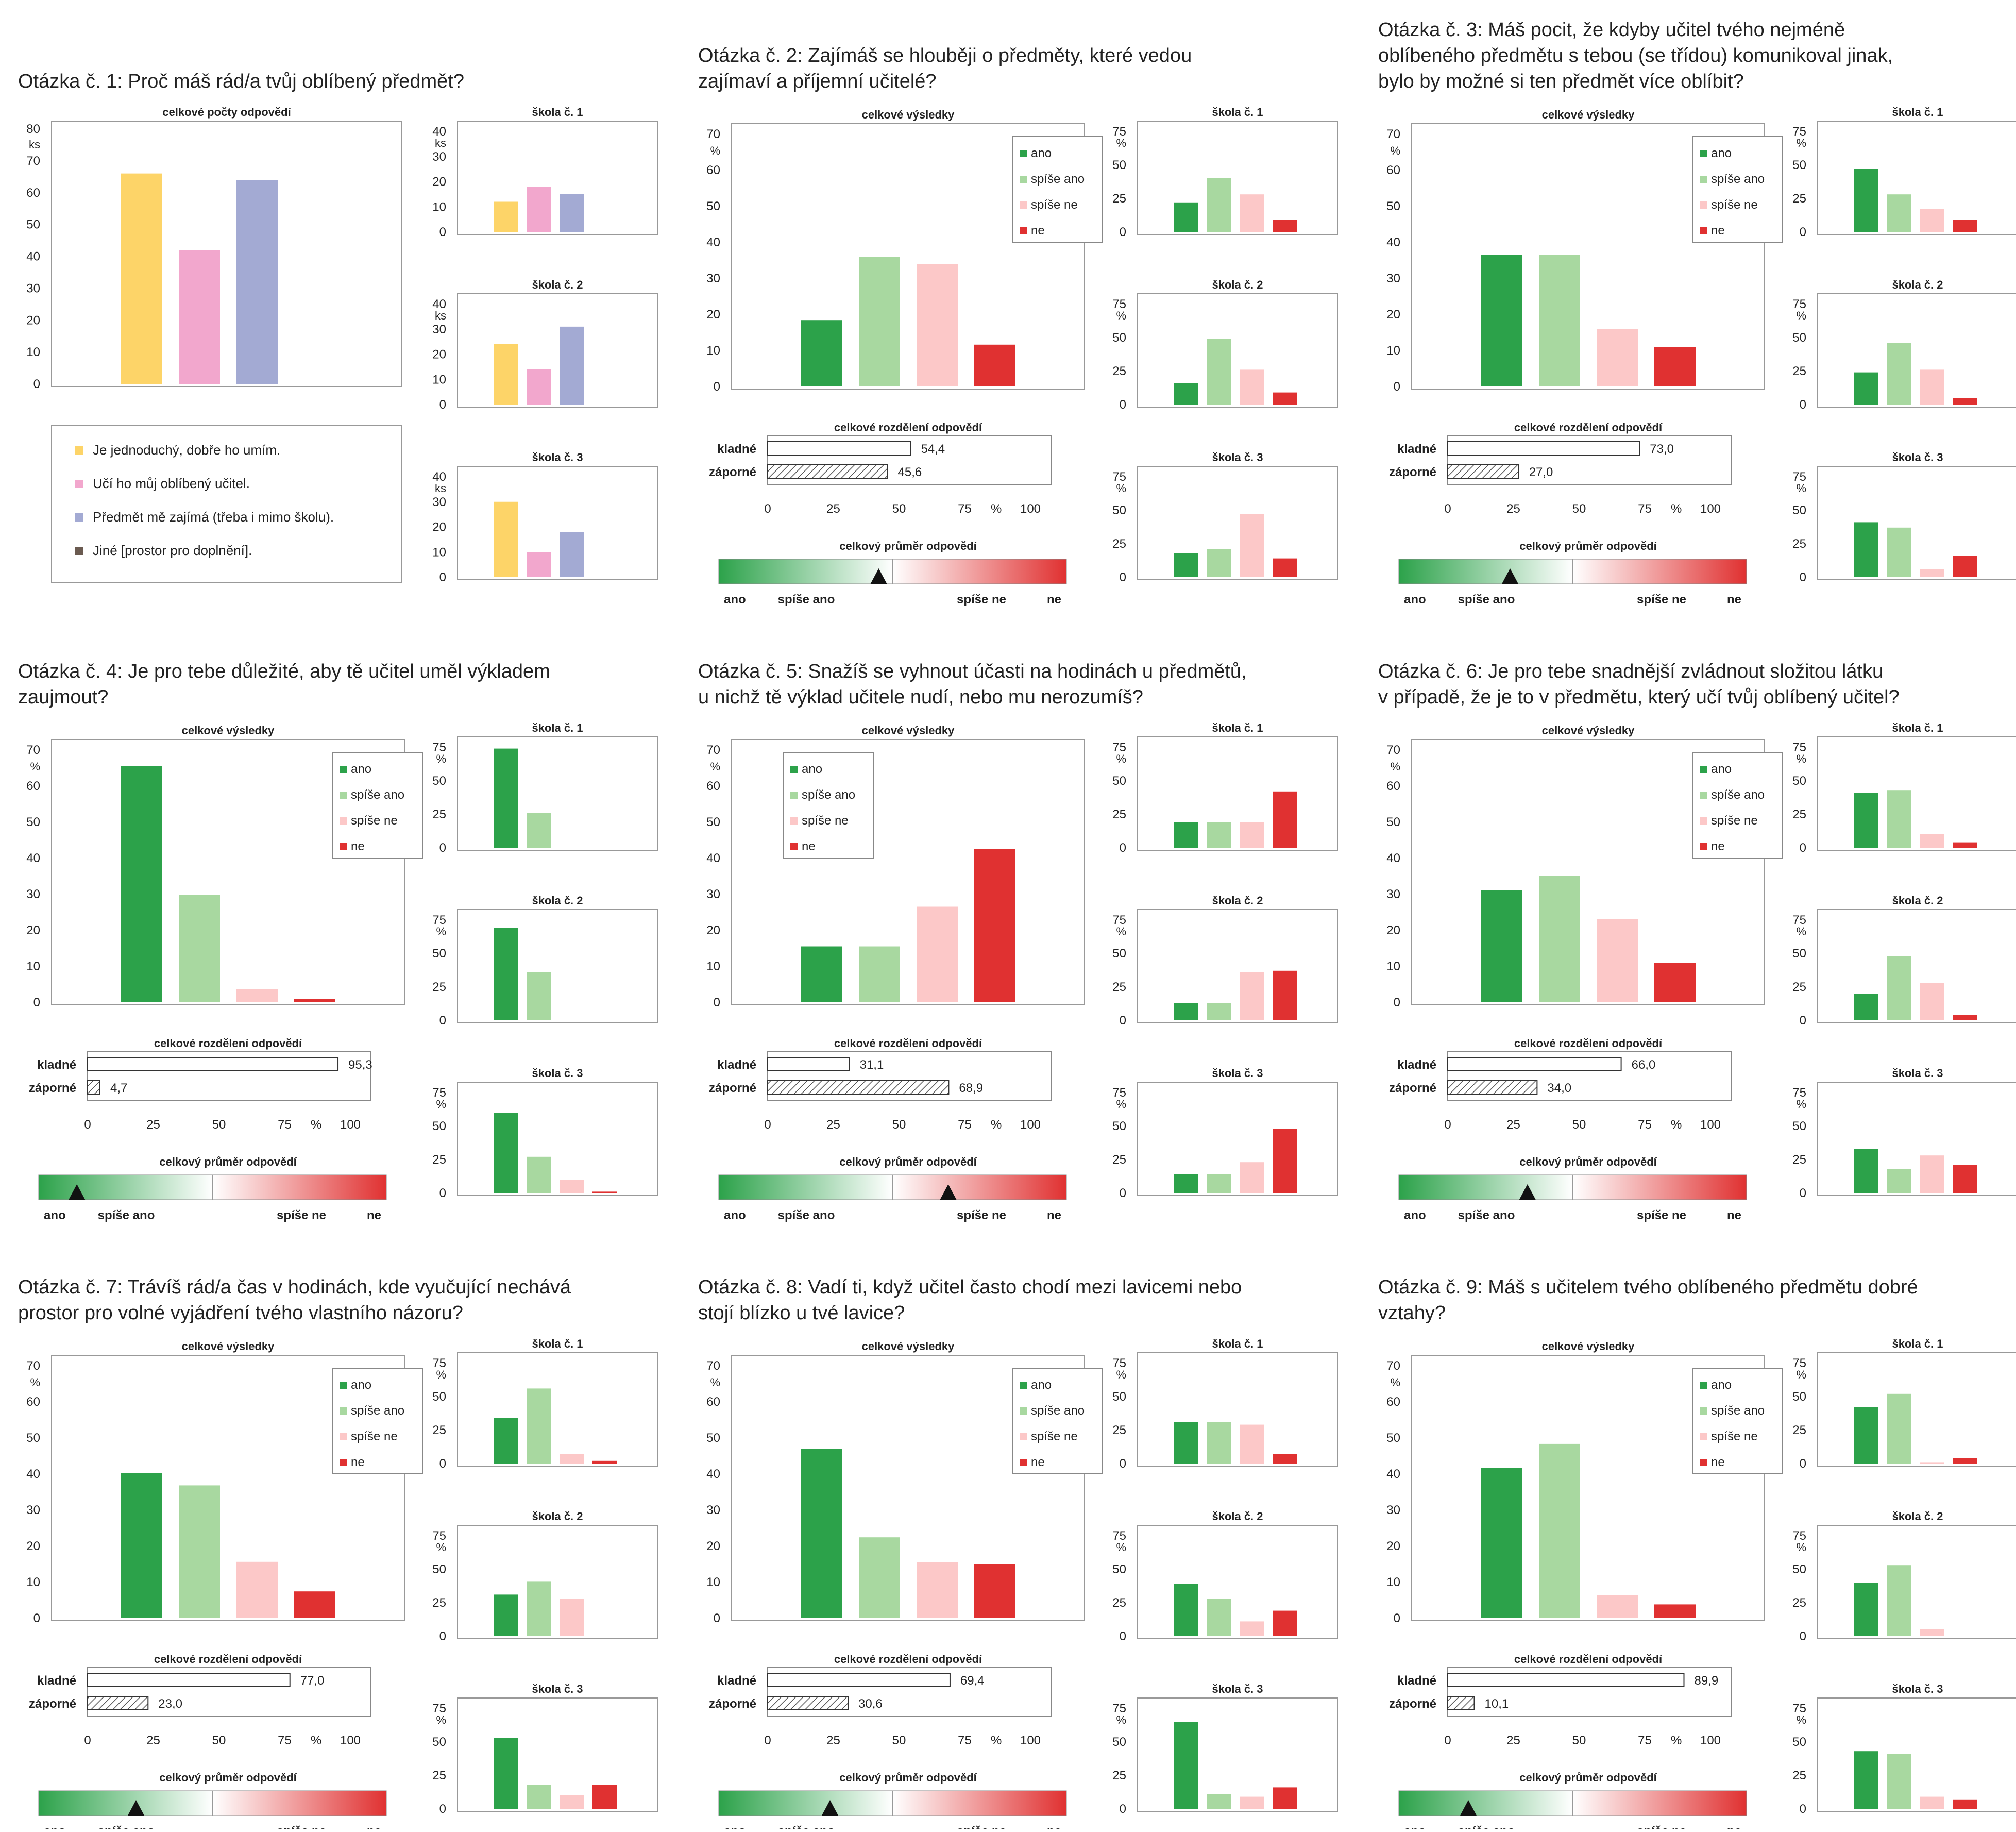 The width and height of the screenshot is (2016, 1832). I want to click on q3-dist-unit: %, so click(1677, 509).